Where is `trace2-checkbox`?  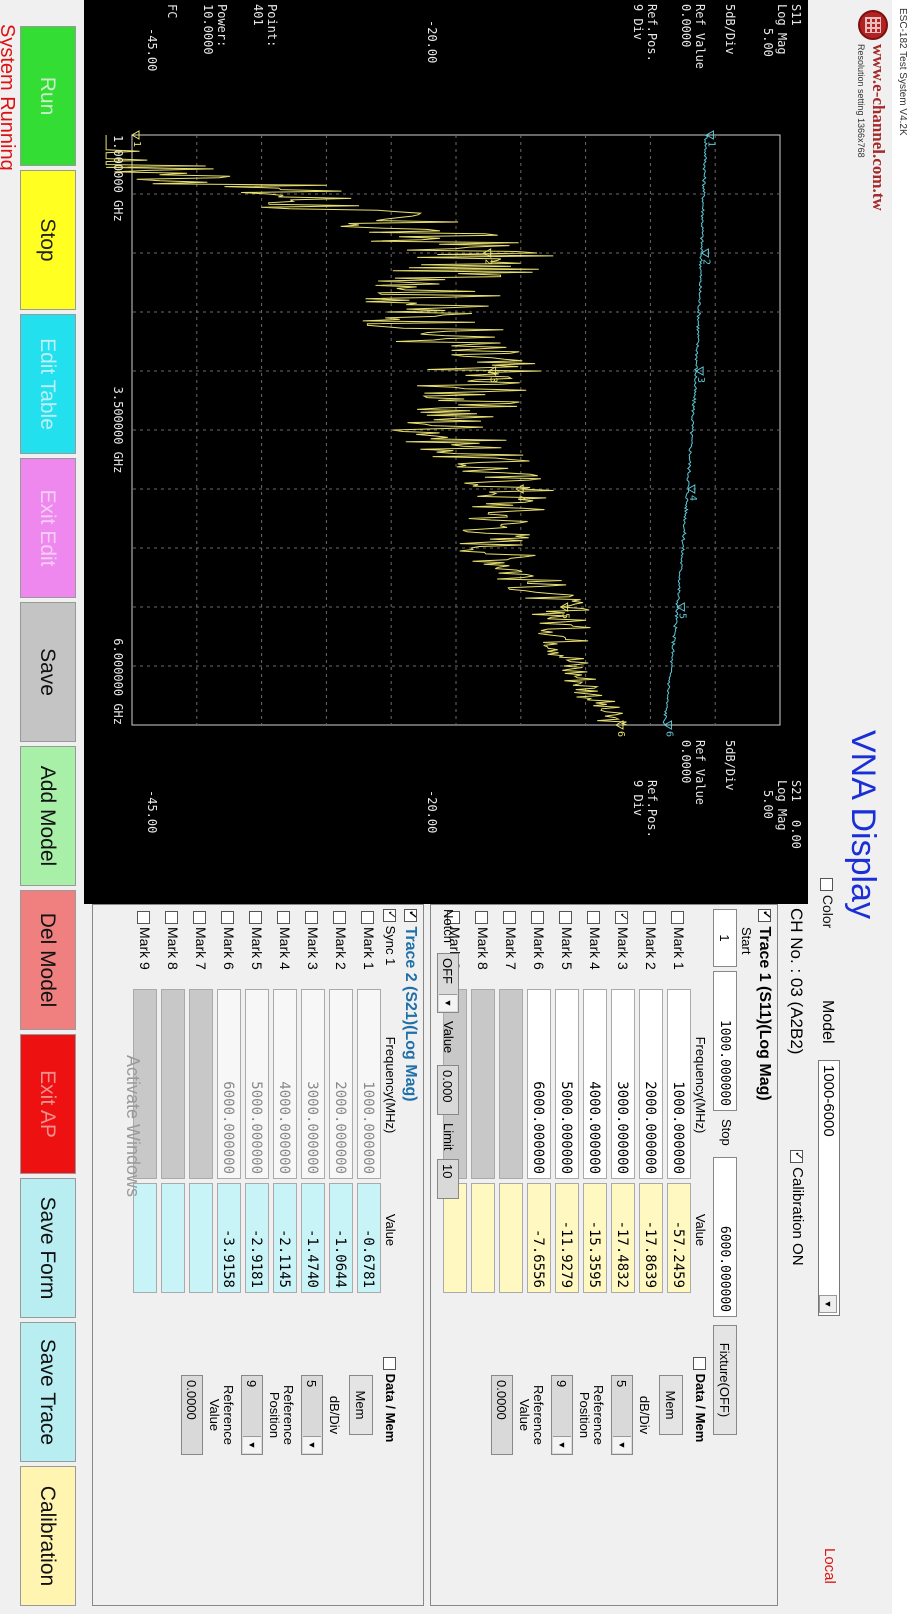
trace2-checkbox is located at coordinates (410, 915).